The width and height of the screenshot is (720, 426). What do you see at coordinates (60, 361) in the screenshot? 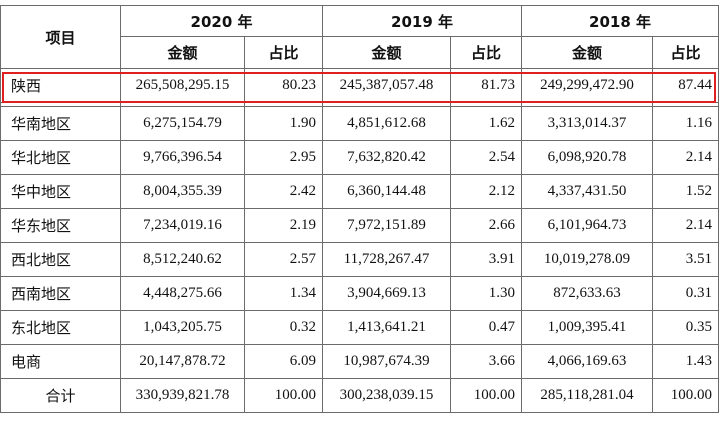
I see `region-name: 电商` at bounding box center [60, 361].